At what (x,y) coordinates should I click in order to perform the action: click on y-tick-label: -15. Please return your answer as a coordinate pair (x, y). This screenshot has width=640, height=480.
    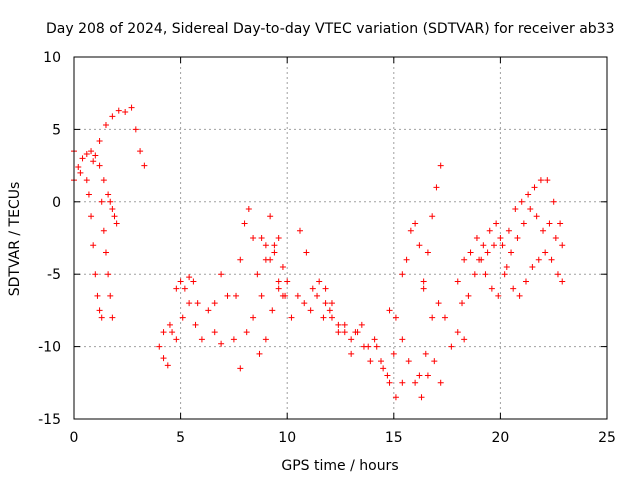
    Looking at the image, I should click on (49, 420).